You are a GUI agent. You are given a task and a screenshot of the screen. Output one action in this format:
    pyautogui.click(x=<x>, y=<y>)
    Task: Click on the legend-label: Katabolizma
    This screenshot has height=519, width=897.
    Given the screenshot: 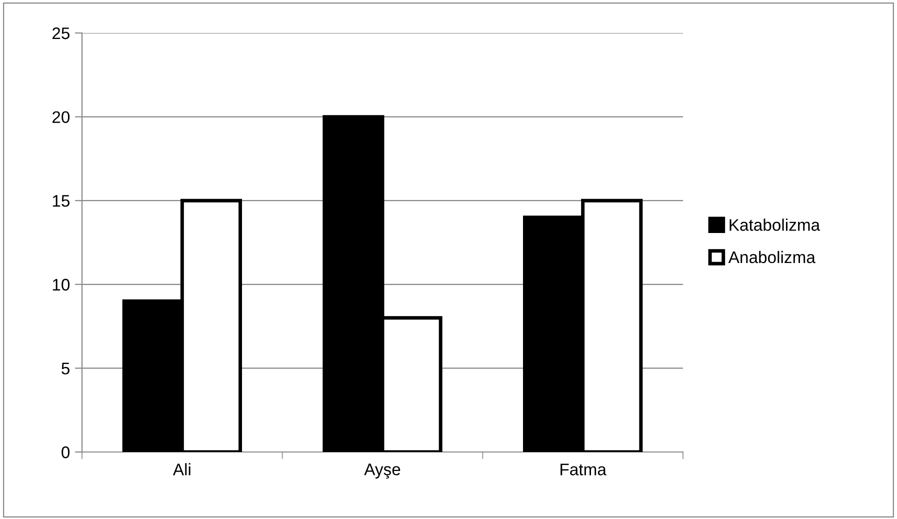 What is the action you would take?
    pyautogui.click(x=775, y=224)
    